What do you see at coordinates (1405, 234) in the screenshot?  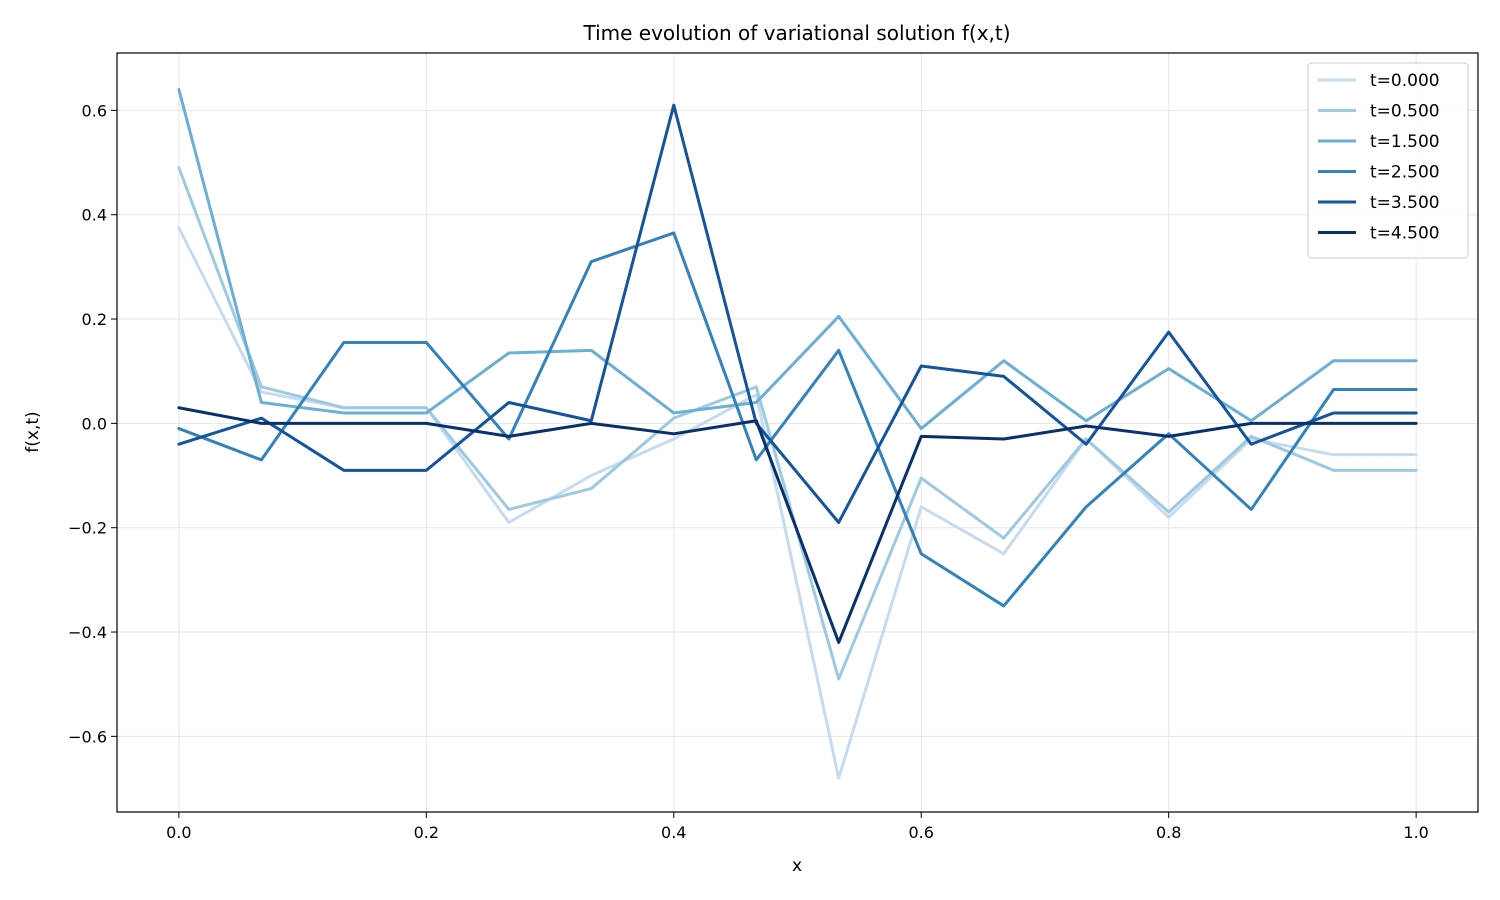 I see `legend-label-5: t=4.500` at bounding box center [1405, 234].